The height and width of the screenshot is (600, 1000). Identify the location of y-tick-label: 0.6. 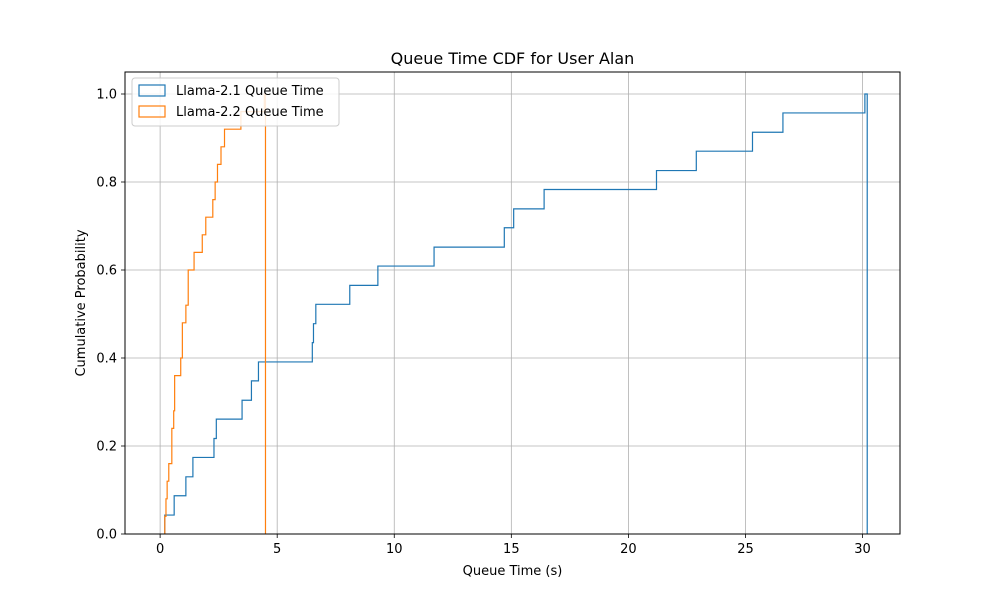
(106, 271).